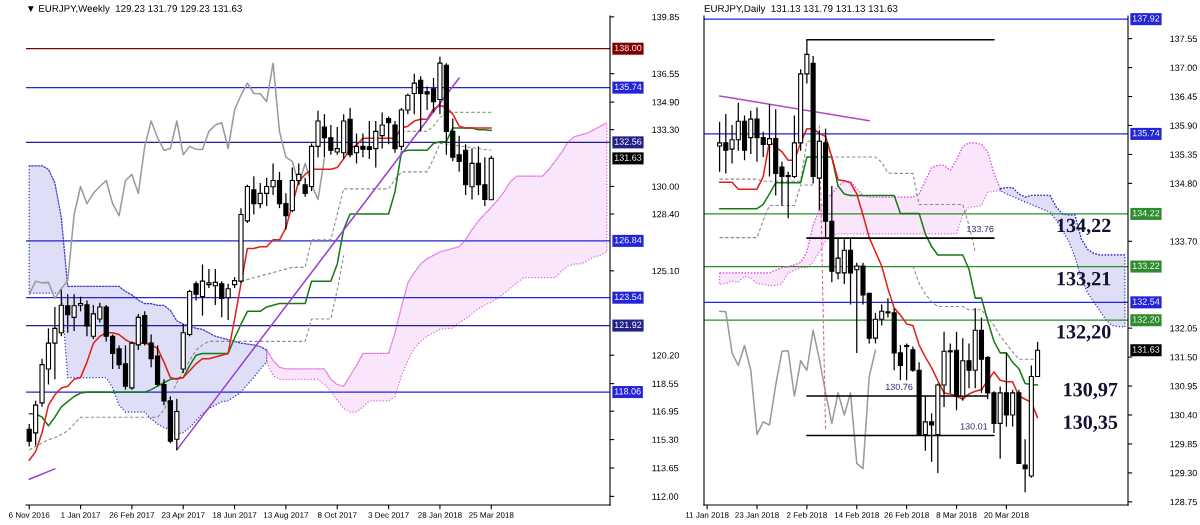  What do you see at coordinates (974, 426) in the screenshot?
I see `series-label: 130.01` at bounding box center [974, 426].